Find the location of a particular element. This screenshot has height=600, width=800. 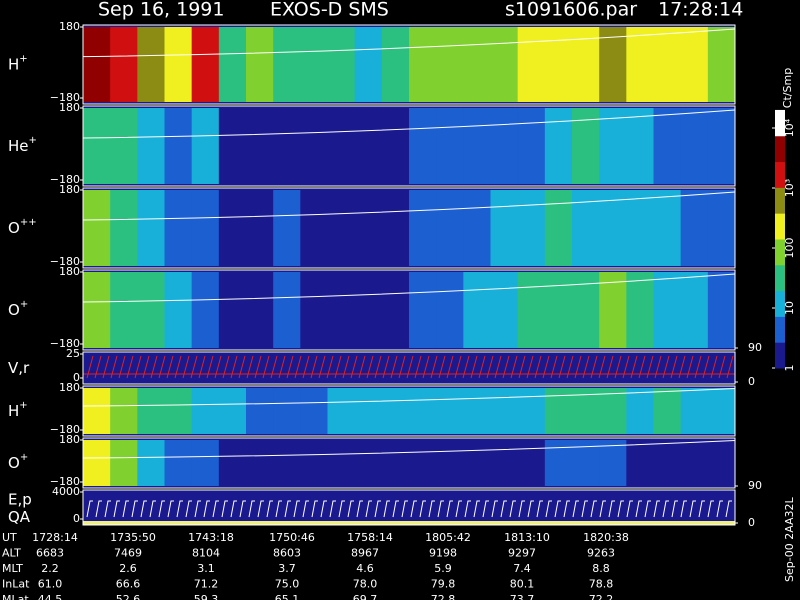

panel-label: E,p is located at coordinates (20, 499).